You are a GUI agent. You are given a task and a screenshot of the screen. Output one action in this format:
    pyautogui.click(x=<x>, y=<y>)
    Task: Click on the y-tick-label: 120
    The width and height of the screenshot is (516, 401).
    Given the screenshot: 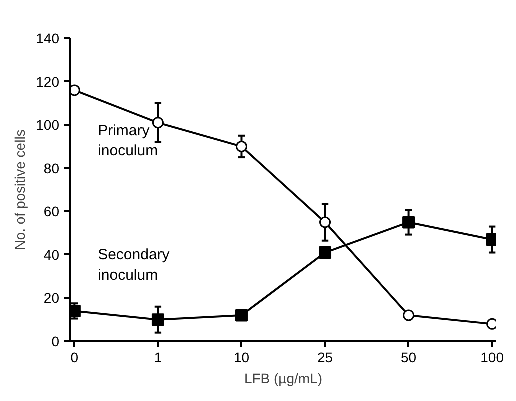 What is the action you would take?
    pyautogui.click(x=48, y=82)
    